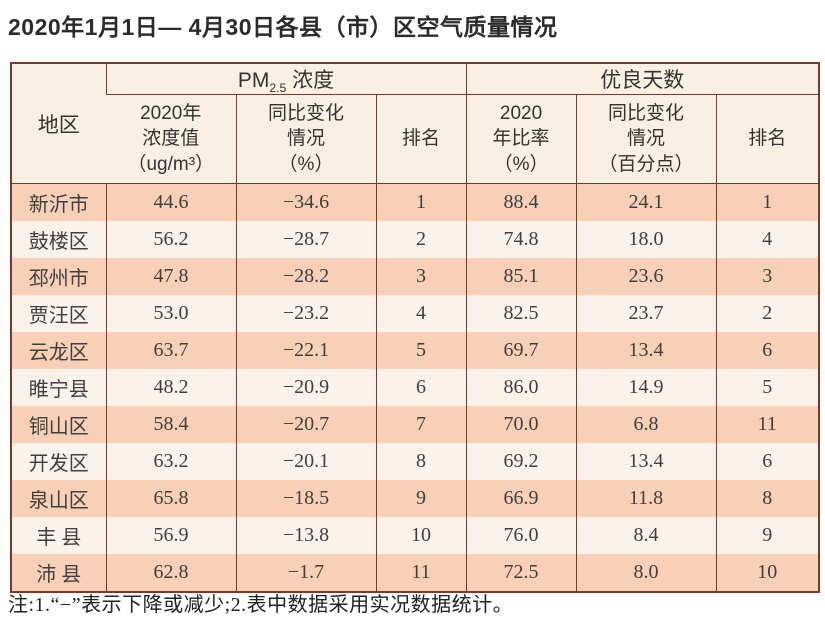  What do you see at coordinates (261, 605) in the screenshot?
I see `footnote: 注:1.“−”表示下降或减少;2.表中数据采用实况数据统计。` at bounding box center [261, 605].